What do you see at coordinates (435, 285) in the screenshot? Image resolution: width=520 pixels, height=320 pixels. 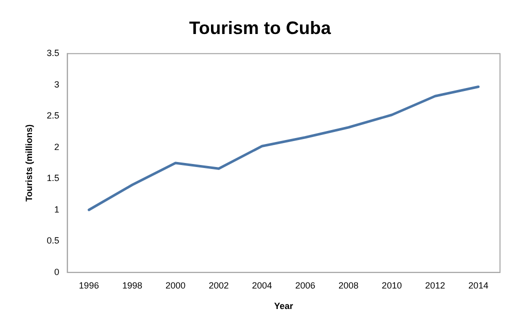 I see `x-tick-label: 2012` at bounding box center [435, 285].